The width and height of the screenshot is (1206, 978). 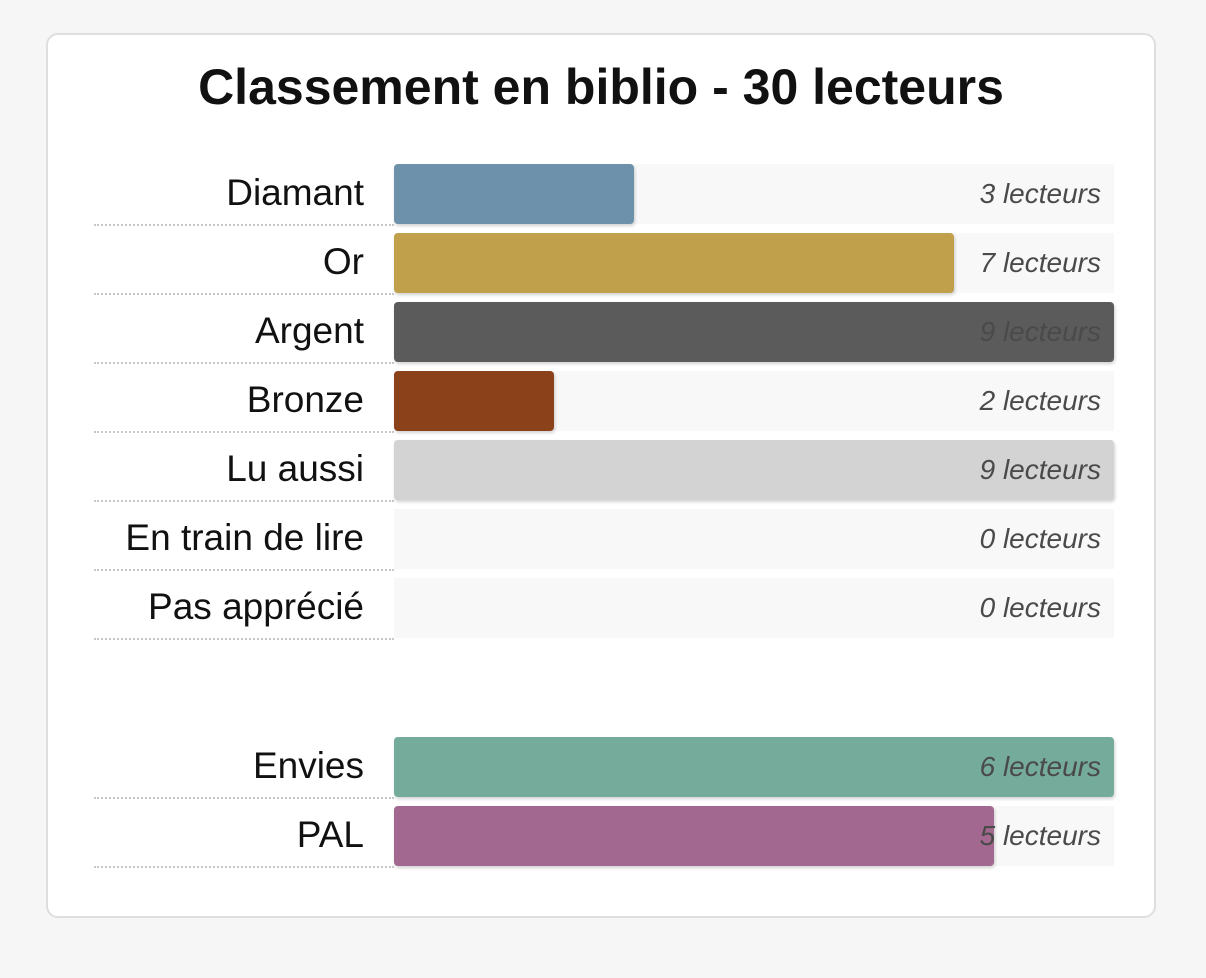 I want to click on bar-row: Diamant 3 lecteurs, so click(x=604, y=195).